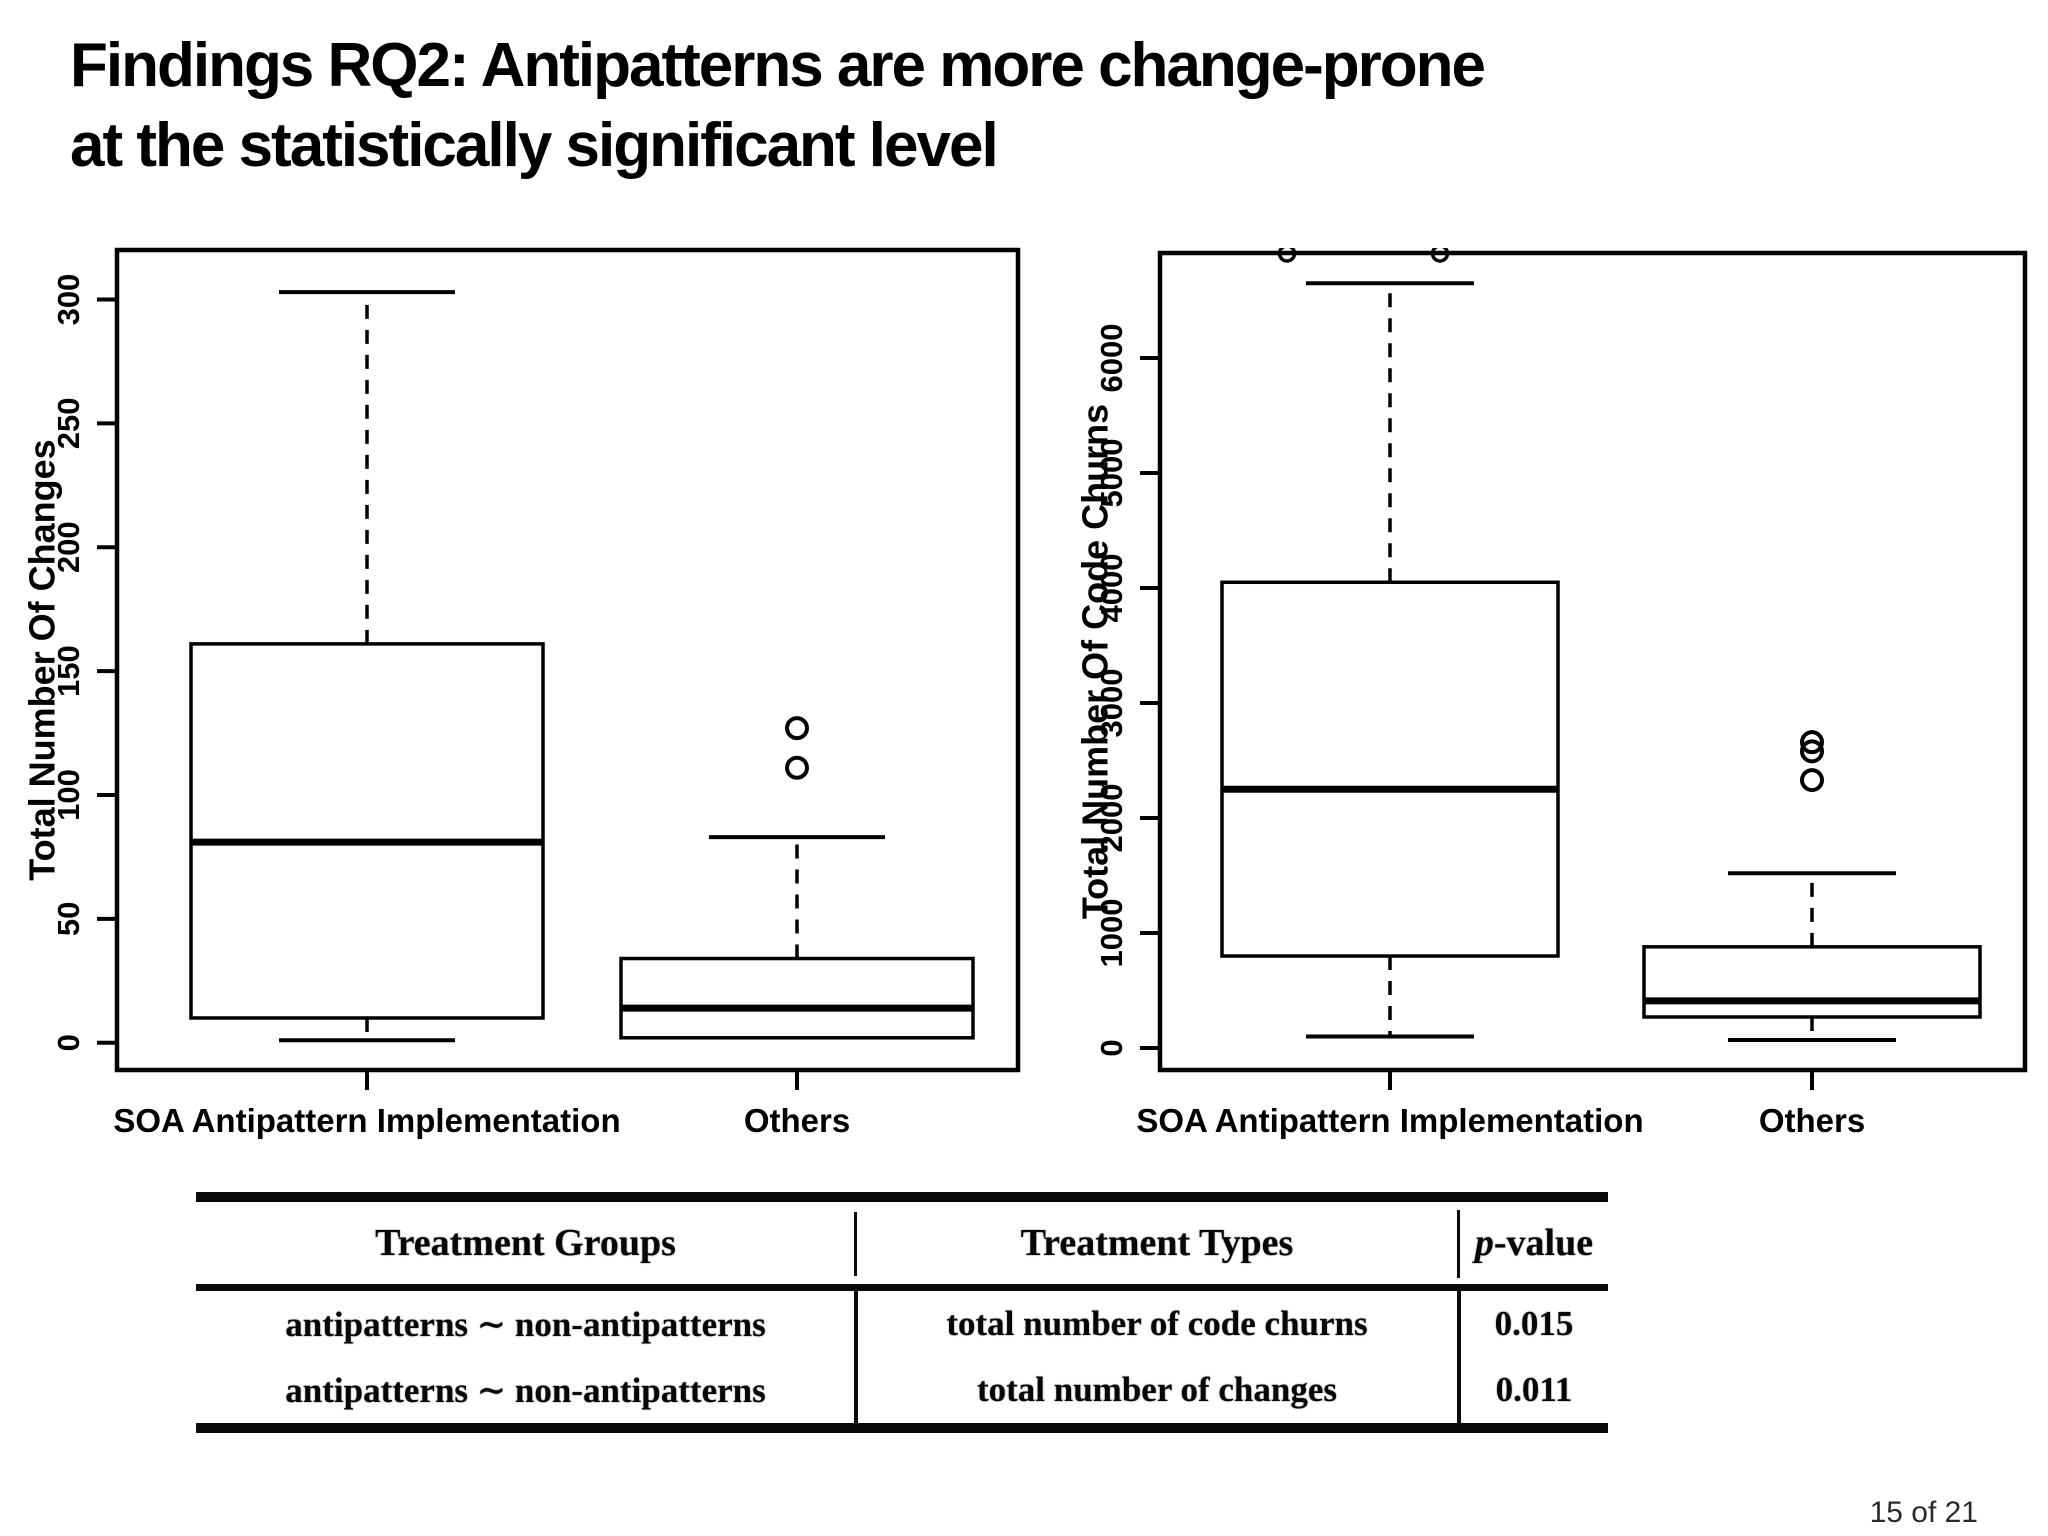  Describe the element at coordinates (68, 547) in the screenshot. I see `changes-boxplot-ytick-label: 200` at that location.